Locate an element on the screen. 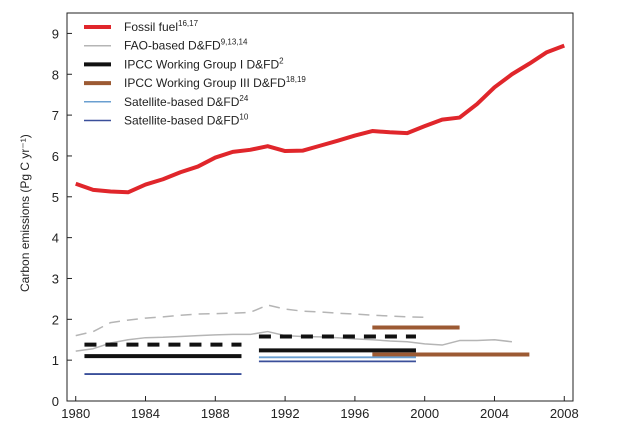 This screenshot has height=433, width=622. x-tick-label: 1992 is located at coordinates (285, 413).